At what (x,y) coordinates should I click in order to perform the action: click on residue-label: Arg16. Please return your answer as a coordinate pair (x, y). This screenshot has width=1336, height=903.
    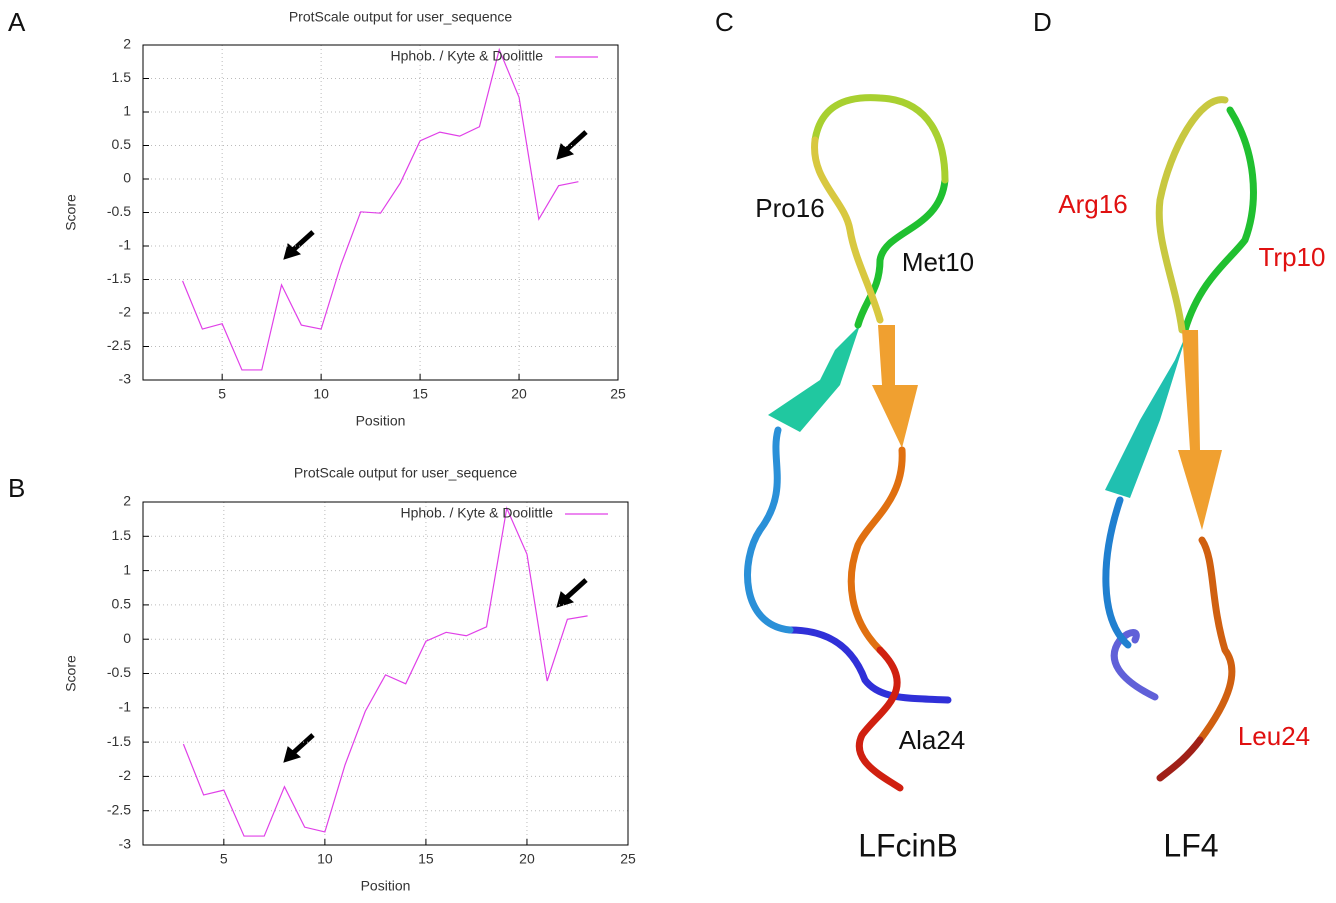
    Looking at the image, I should click on (1092, 204).